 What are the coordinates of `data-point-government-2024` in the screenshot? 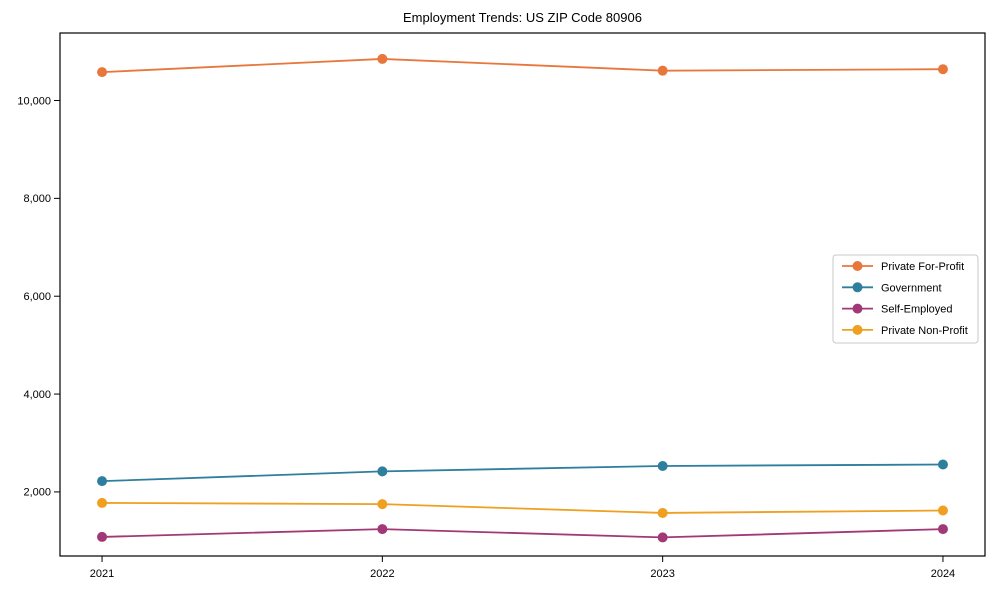 It's located at (942, 464).